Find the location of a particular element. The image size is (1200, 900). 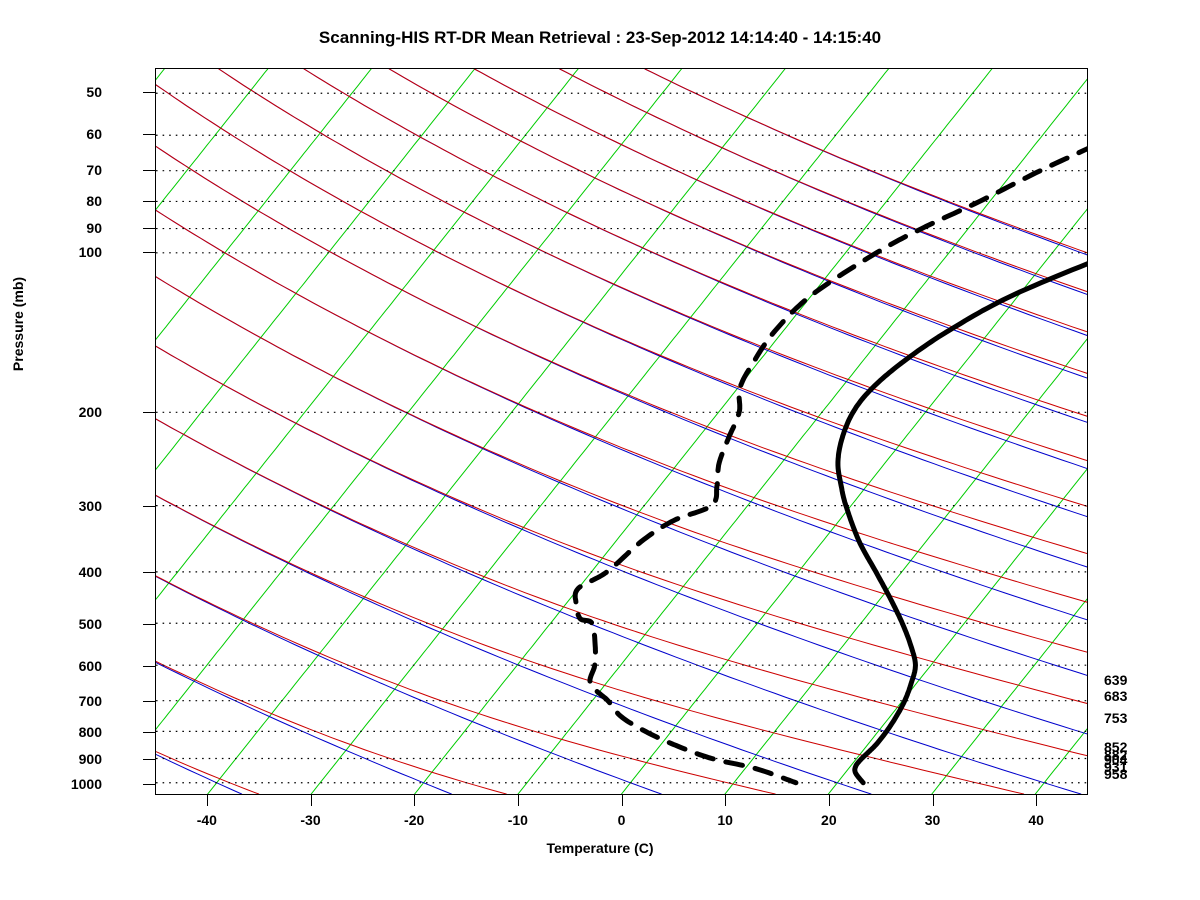

x-tick-label: -10 is located at coordinates (517, 820).